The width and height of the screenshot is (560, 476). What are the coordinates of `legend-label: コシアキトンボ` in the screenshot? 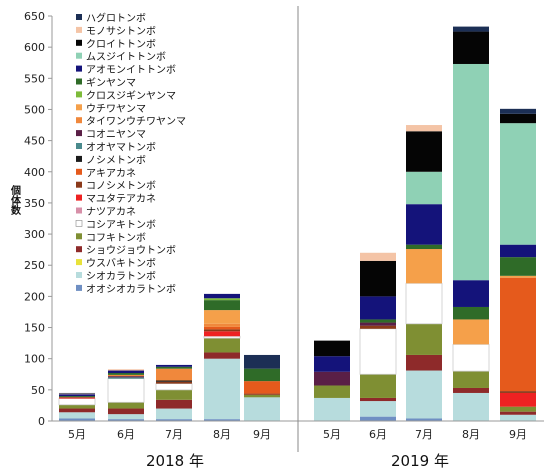 It's located at (121, 225).